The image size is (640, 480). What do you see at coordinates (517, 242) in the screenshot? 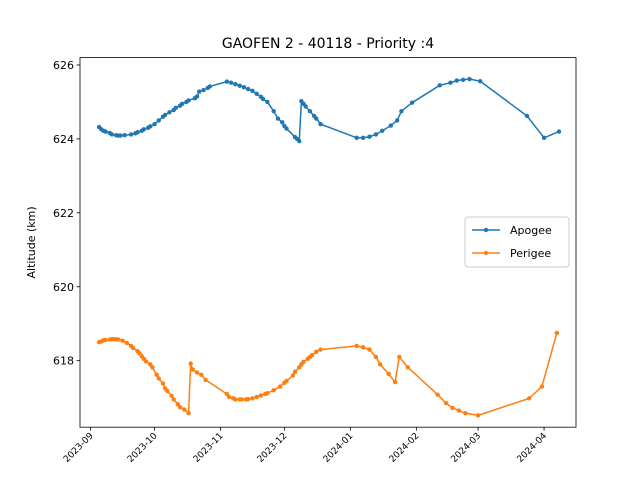
I see `legend: Apogee Perigee` at bounding box center [517, 242].